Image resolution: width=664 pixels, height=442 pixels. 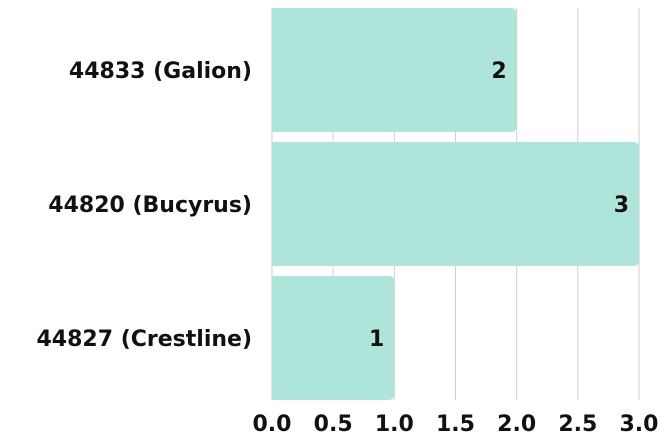 I want to click on x-tick-label: 3.0, so click(x=639, y=424).